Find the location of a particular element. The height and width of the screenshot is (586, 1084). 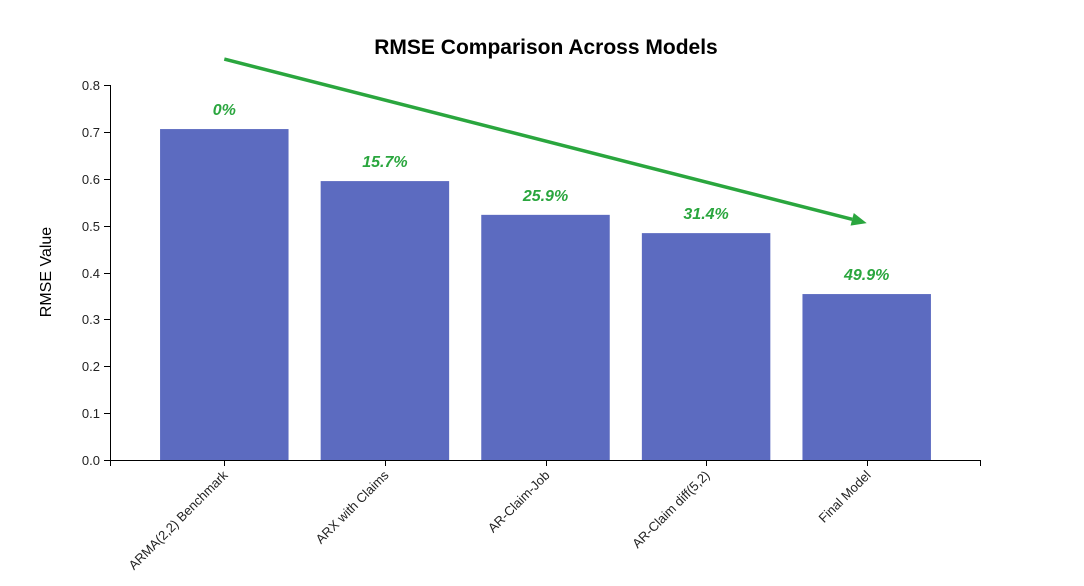

x-category-label: AR-Claim diff(5,2) is located at coordinates (670, 509).